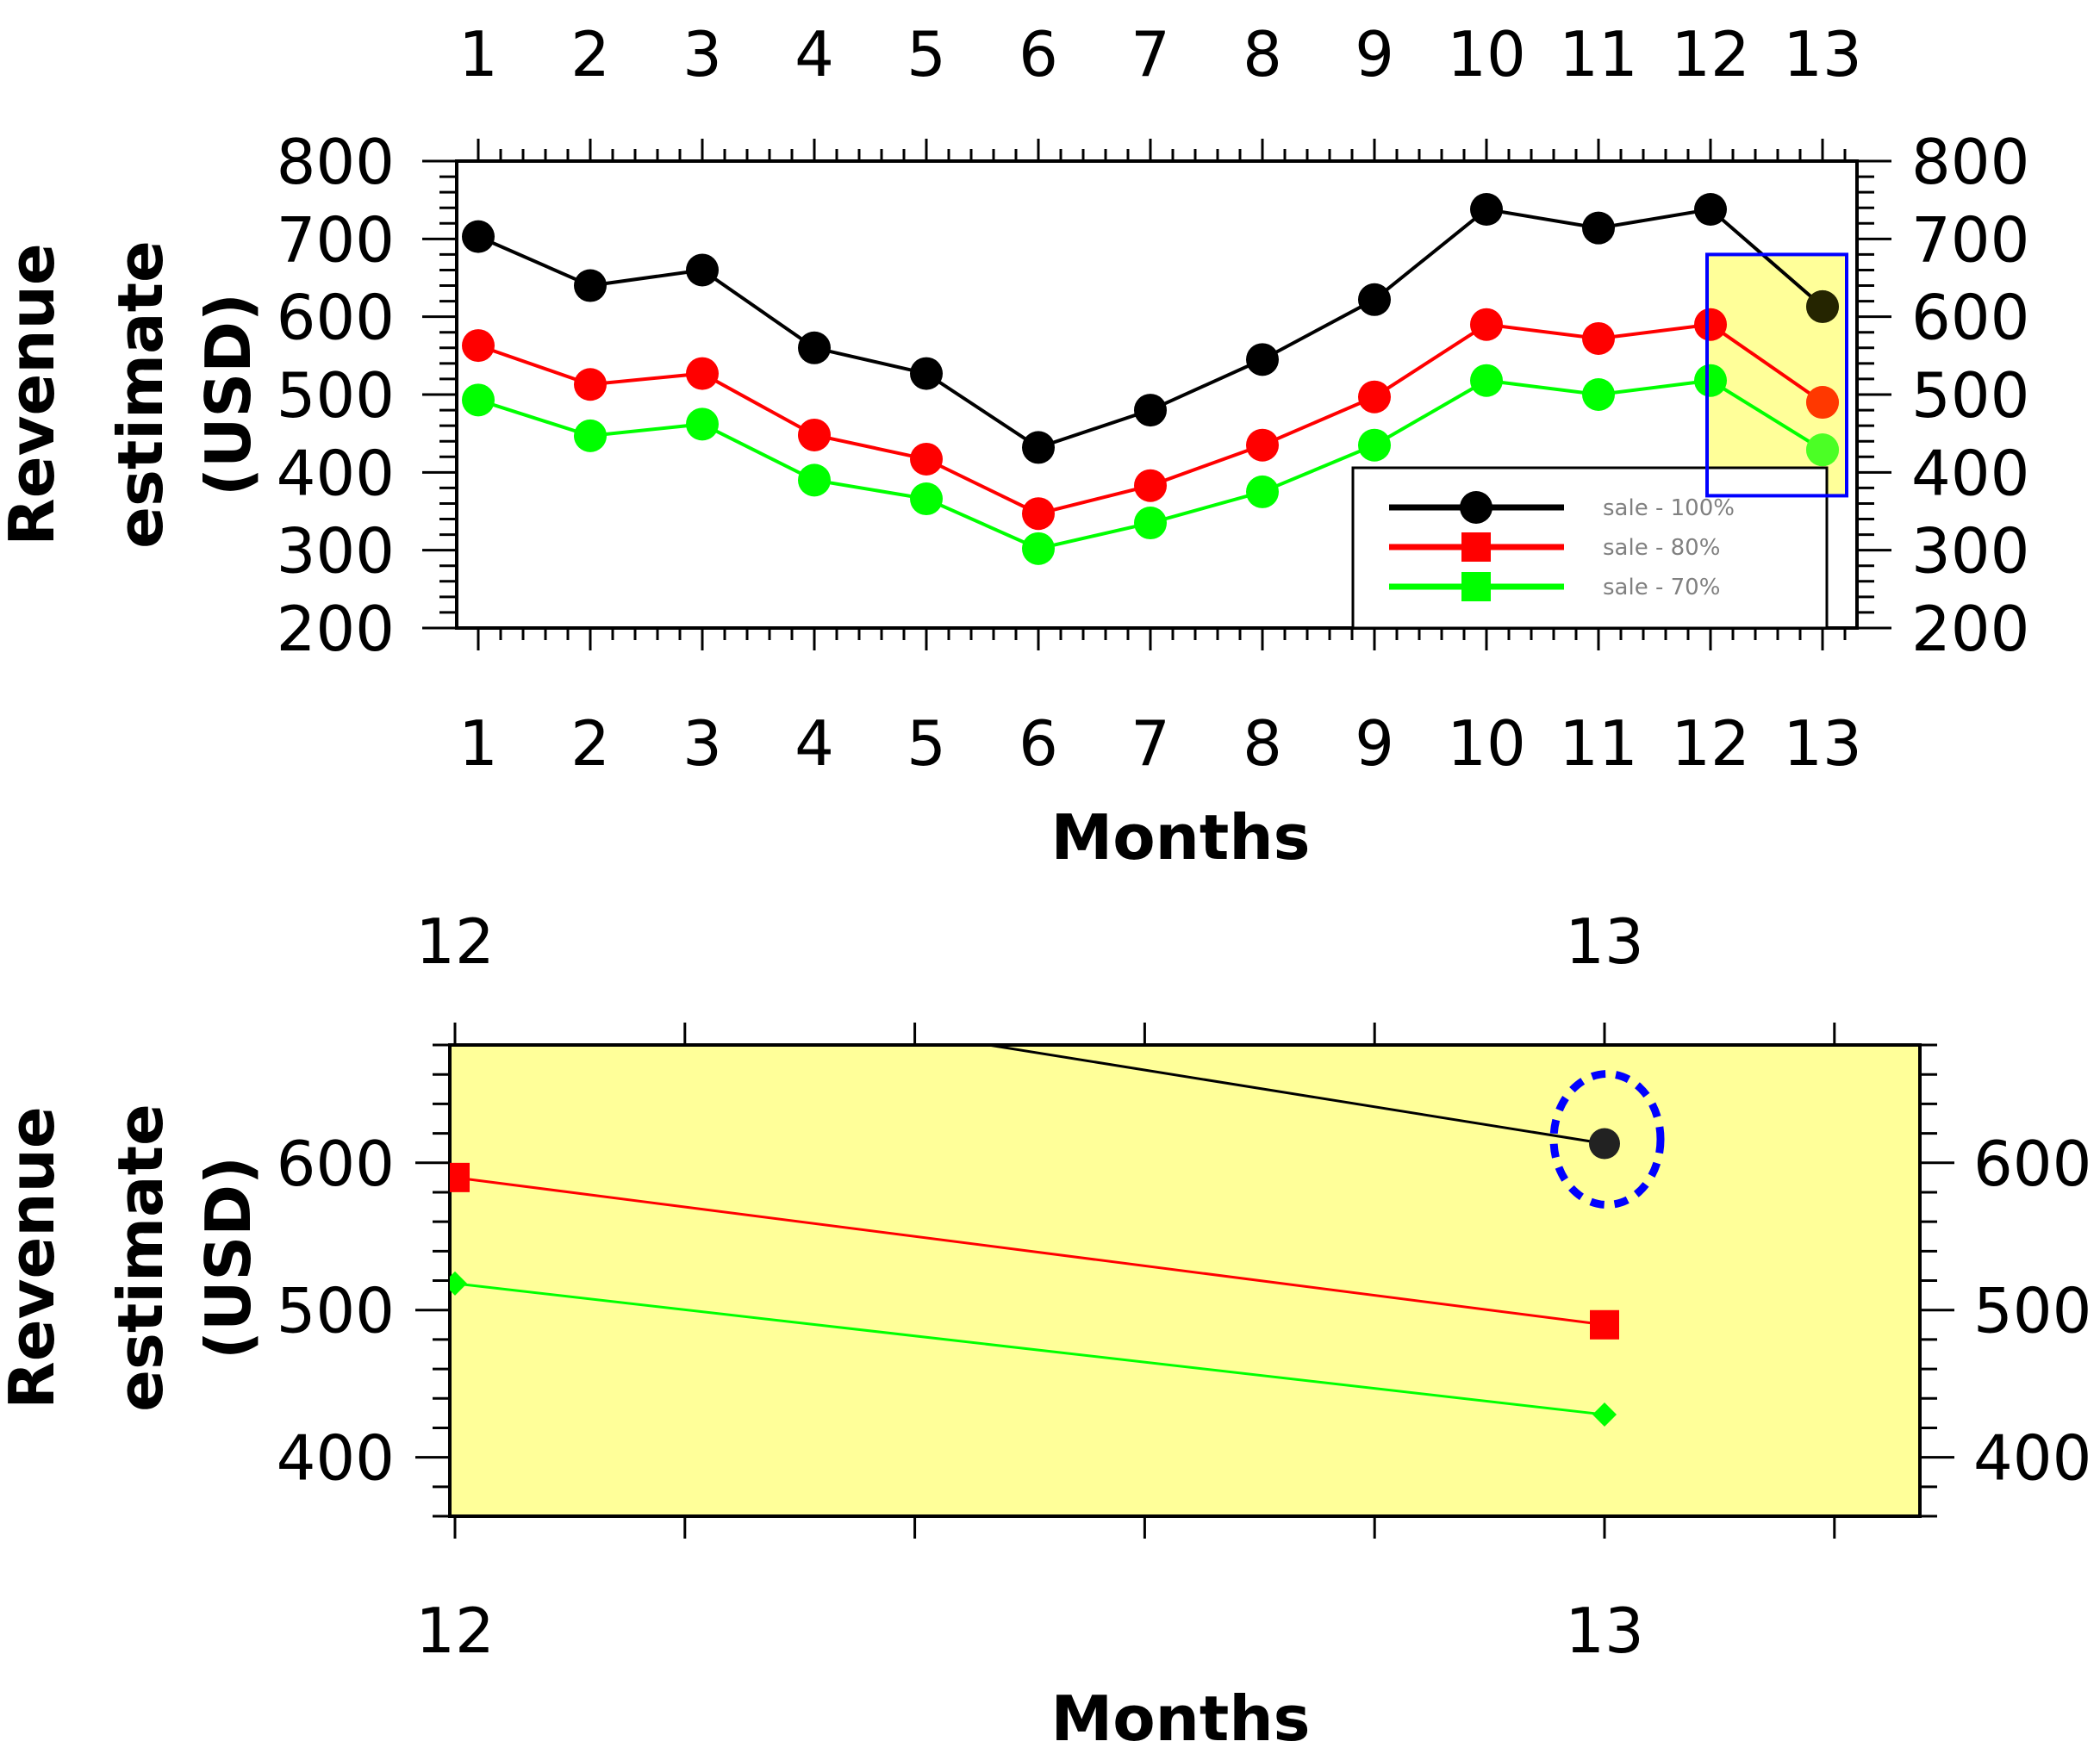  What do you see at coordinates (1029, 1631) in the screenshot?
I see `zoom-x-tick-labels-bottom: 12 13` at bounding box center [1029, 1631].